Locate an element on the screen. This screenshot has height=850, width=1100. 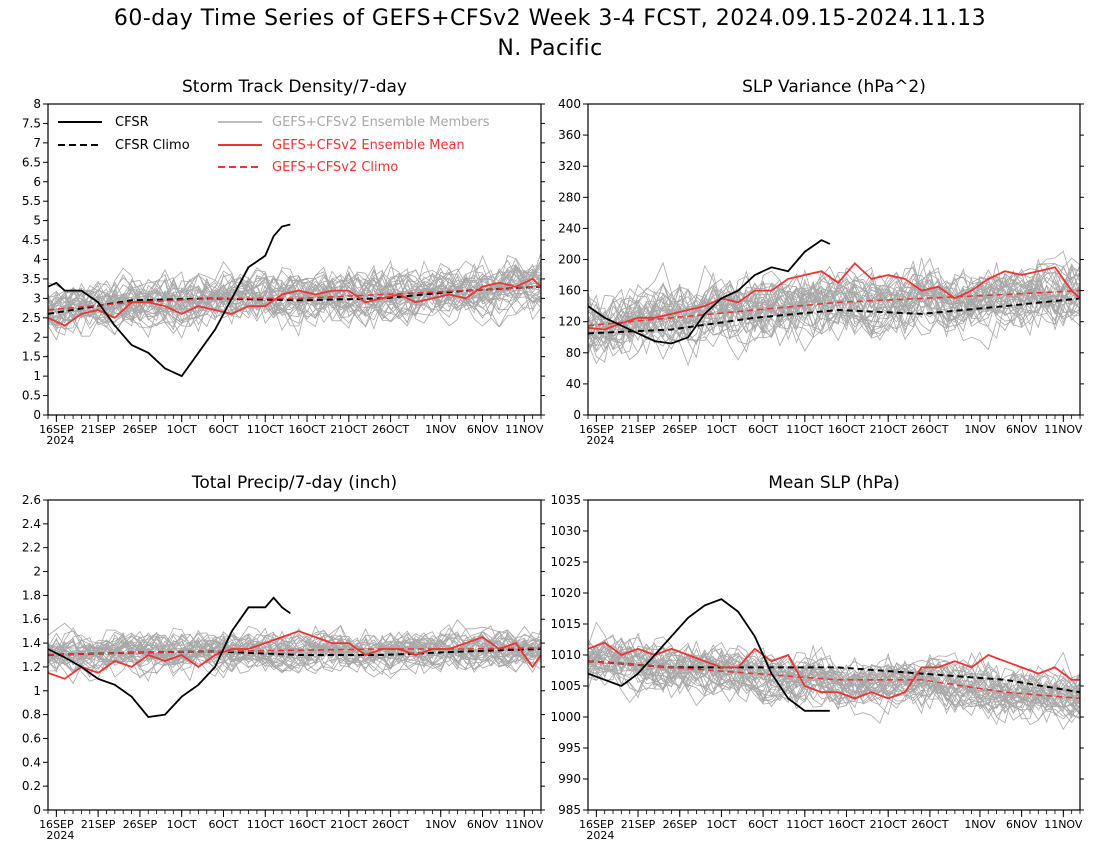
y-tick-label: 5.5 is located at coordinates (31, 201).